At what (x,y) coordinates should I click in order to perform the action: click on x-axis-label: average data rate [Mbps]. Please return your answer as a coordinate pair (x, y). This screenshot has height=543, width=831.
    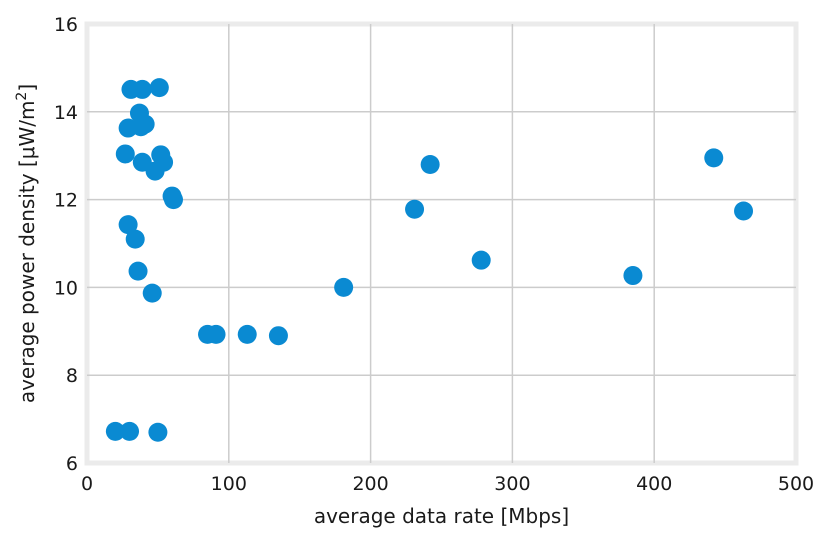
    Looking at the image, I should click on (441, 516).